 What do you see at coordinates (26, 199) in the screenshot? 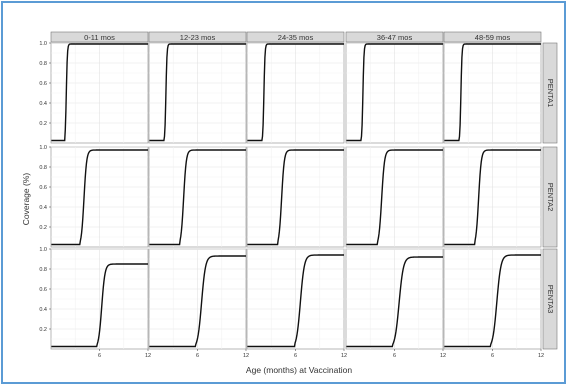
I see `y-axis-title: Coverage (%)` at bounding box center [26, 199].